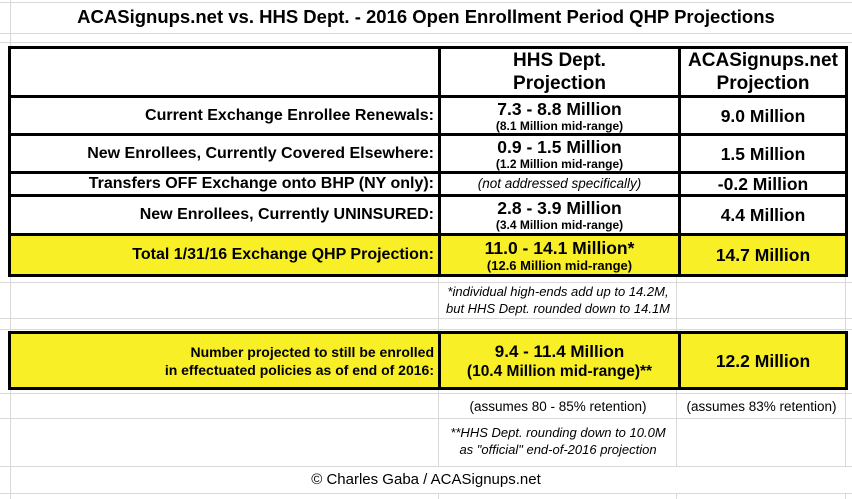 The height and width of the screenshot is (499, 852). Describe the element at coordinates (558, 308) in the screenshot. I see `total-footnote-line2: but HHS Dept. rounded down to 14.1M` at that location.